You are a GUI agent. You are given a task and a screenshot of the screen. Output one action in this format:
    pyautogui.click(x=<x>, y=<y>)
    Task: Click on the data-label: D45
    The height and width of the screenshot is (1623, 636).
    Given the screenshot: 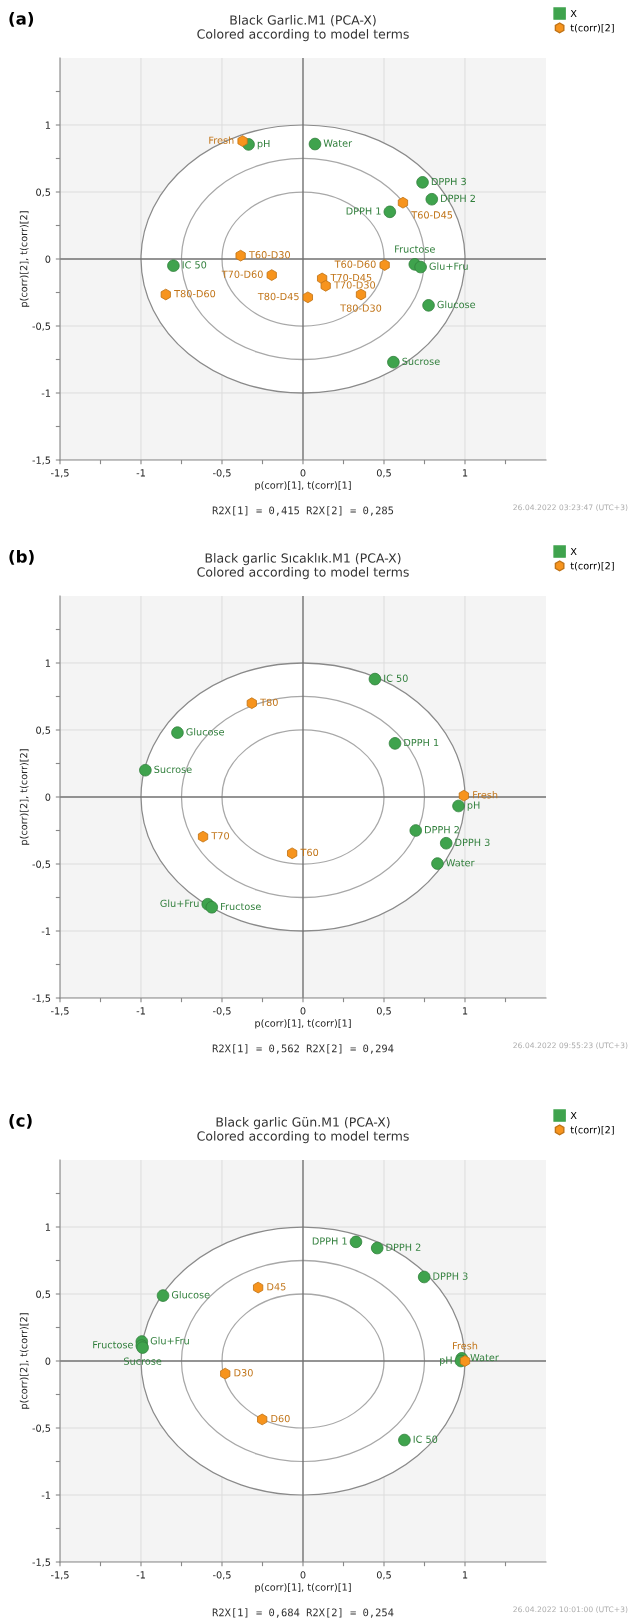 What is the action you would take?
    pyautogui.click(x=276, y=1287)
    